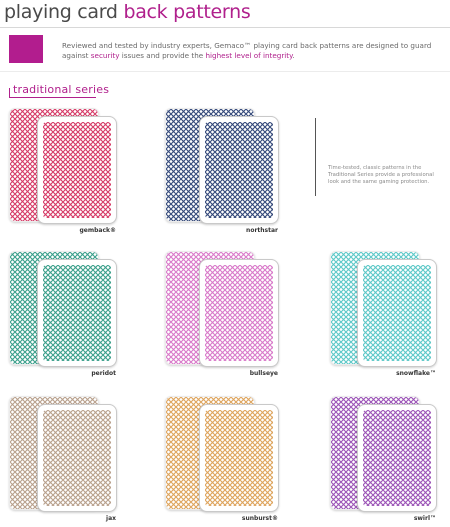  I want to click on card-front-jax, so click(77, 458).